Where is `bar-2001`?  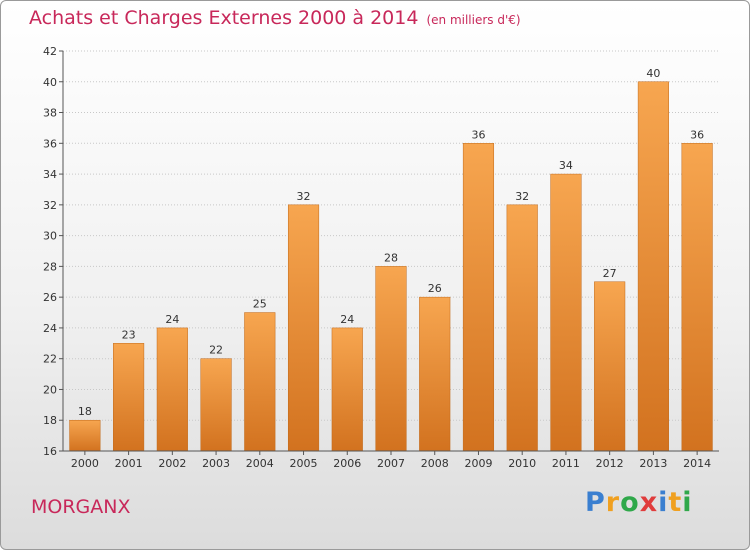
bar-2001 is located at coordinates (129, 397).